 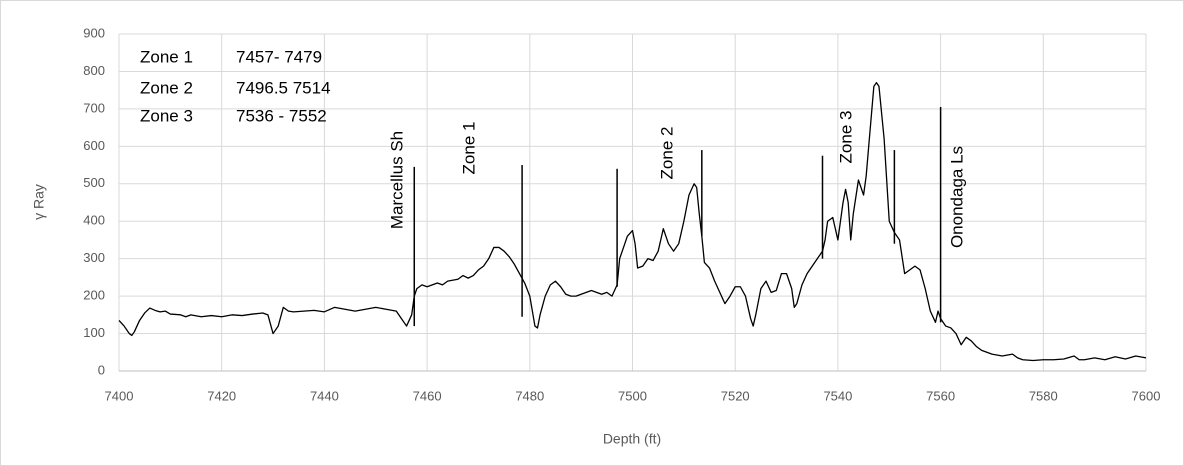 What do you see at coordinates (94, 32) in the screenshot?
I see `y-tick-label: 900` at bounding box center [94, 32].